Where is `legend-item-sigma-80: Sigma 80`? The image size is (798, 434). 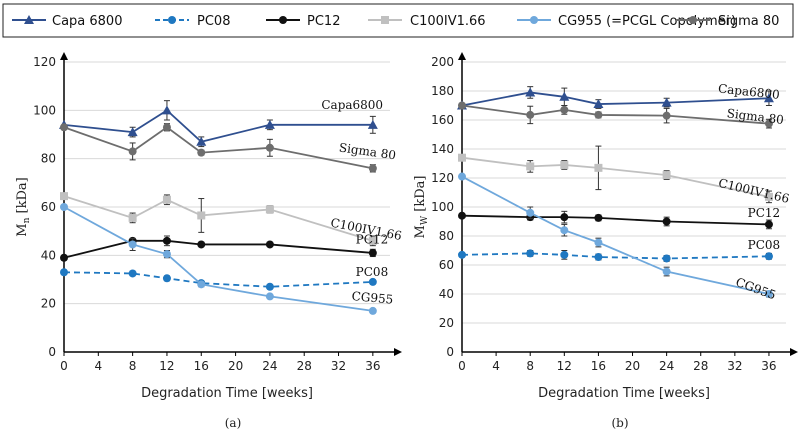
legend-item-sigma-80: Sigma 80 is located at coordinates (727, 21).